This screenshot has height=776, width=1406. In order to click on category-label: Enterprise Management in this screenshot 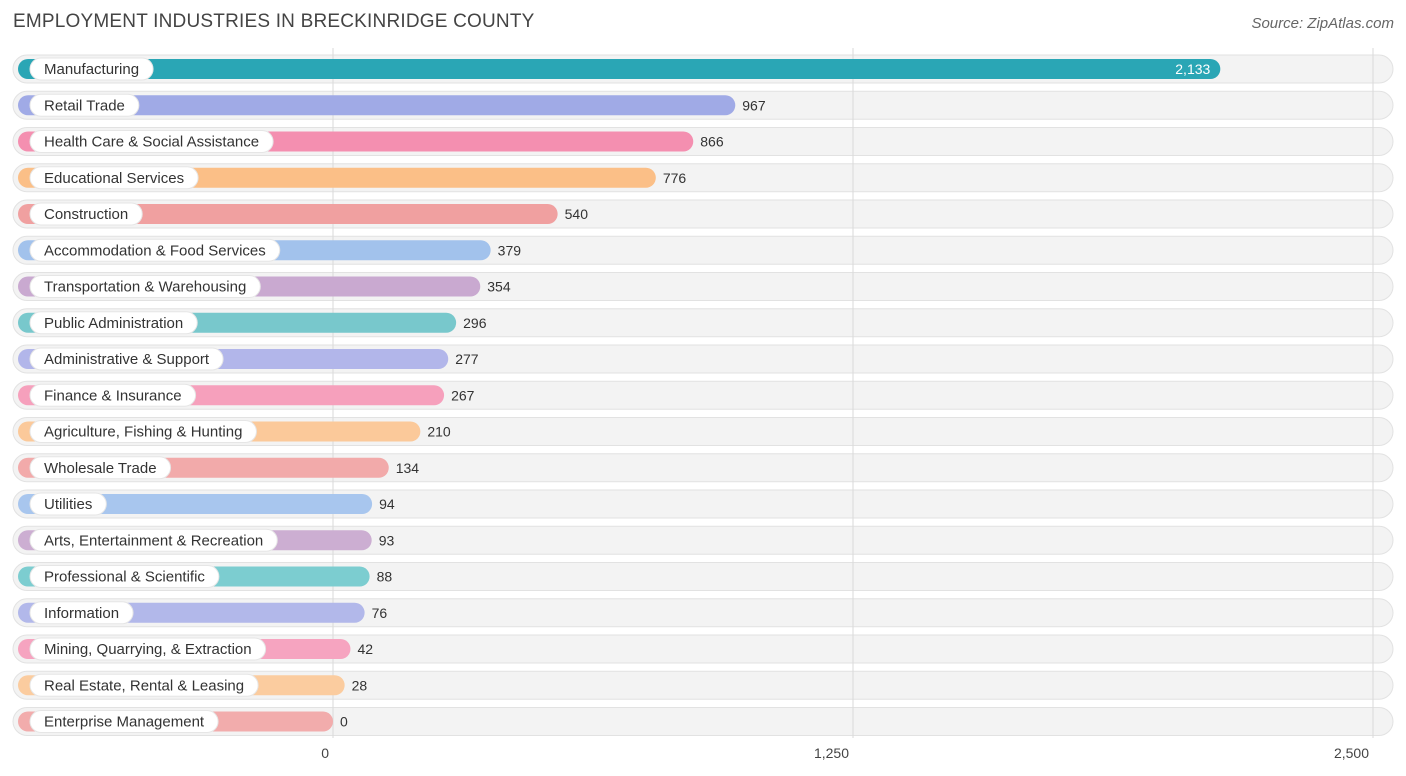, I will do `click(124, 722)`.